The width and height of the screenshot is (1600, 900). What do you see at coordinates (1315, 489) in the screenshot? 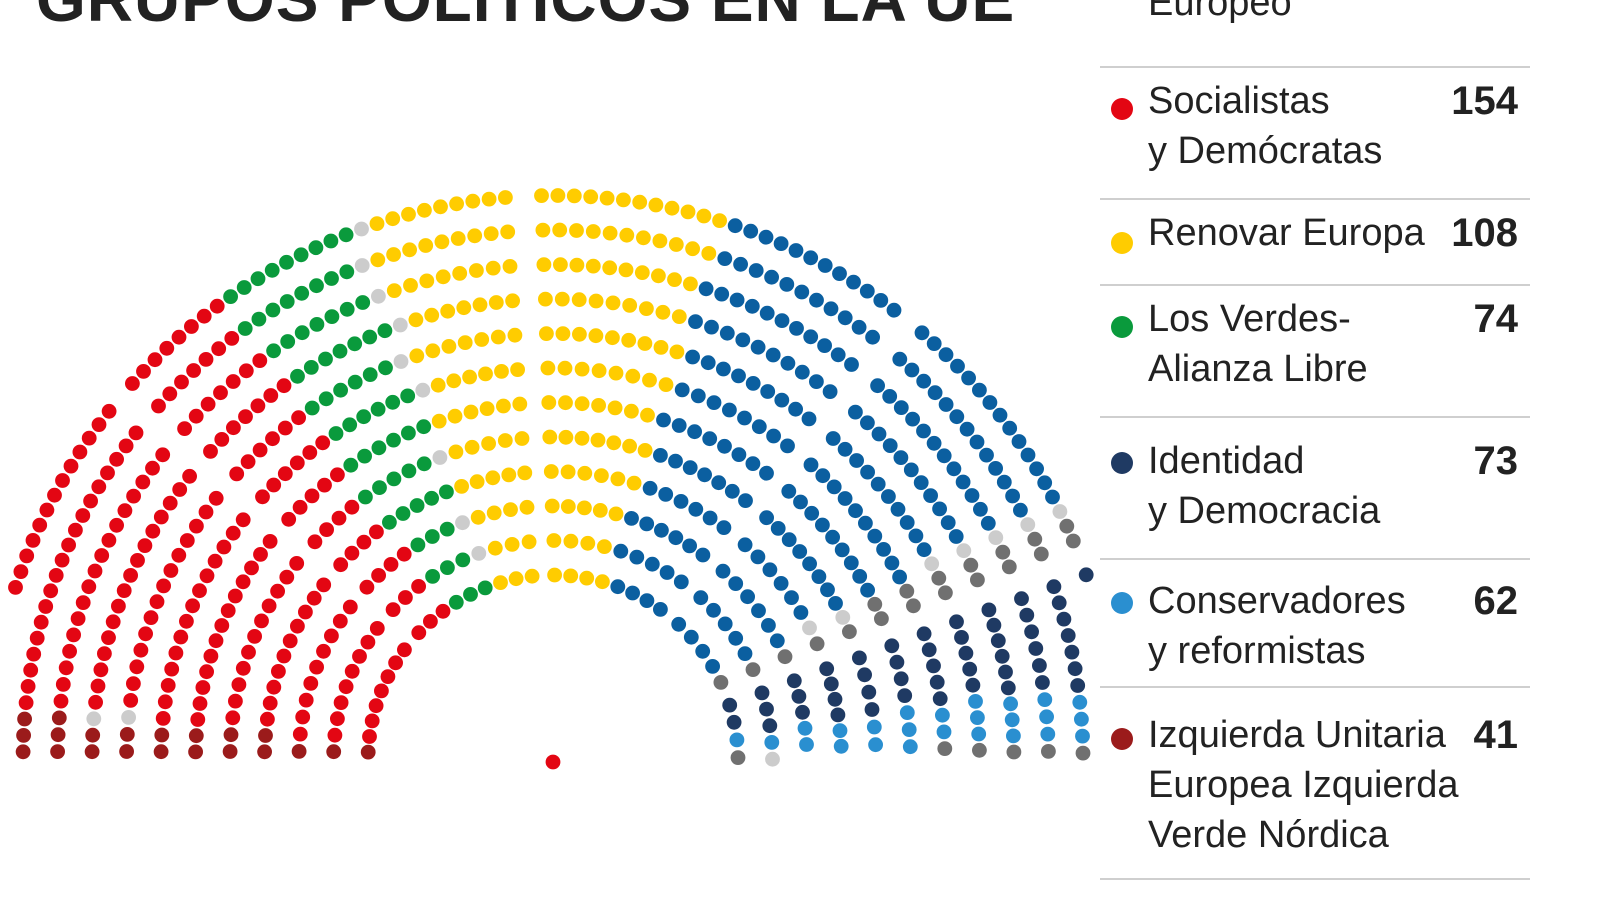
I see `legend-row-id: Identidad y Democracia 73` at bounding box center [1315, 489].